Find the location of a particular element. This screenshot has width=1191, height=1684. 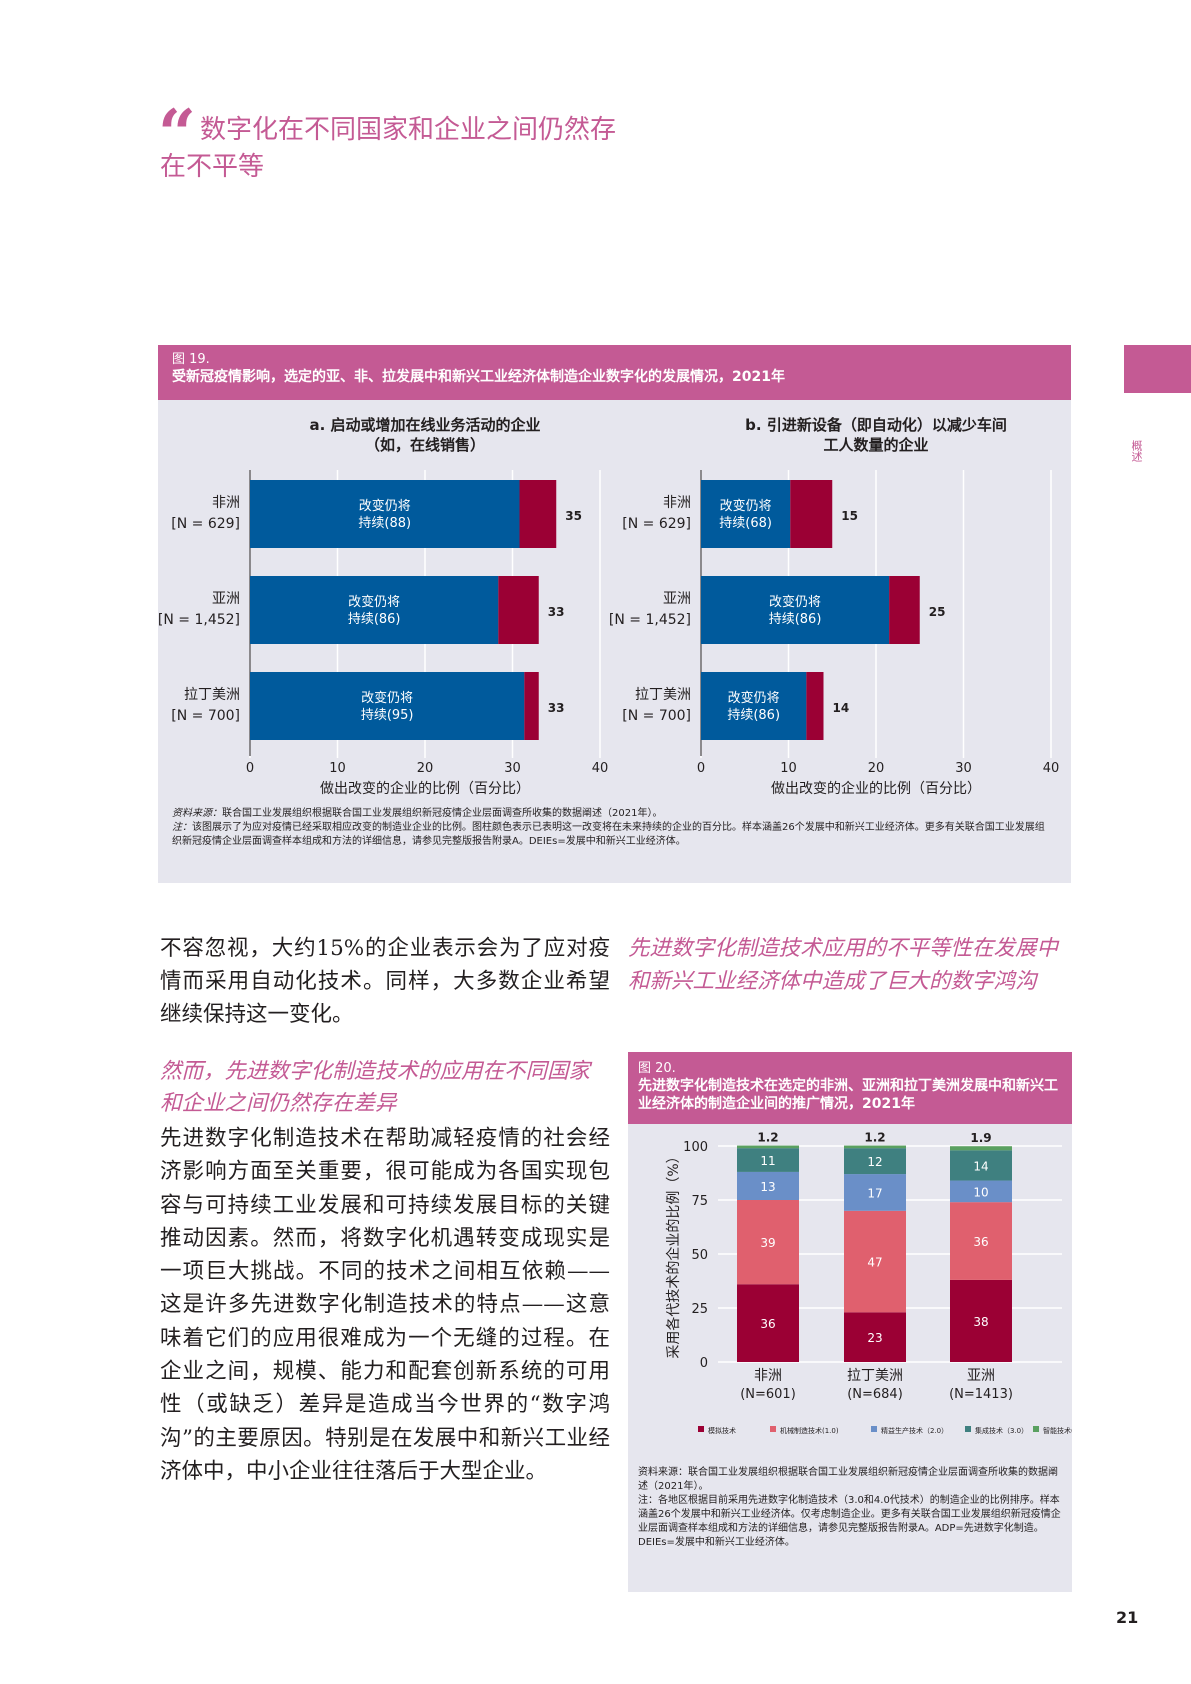

segment-value-label: 14 is located at coordinates (980, 1166).